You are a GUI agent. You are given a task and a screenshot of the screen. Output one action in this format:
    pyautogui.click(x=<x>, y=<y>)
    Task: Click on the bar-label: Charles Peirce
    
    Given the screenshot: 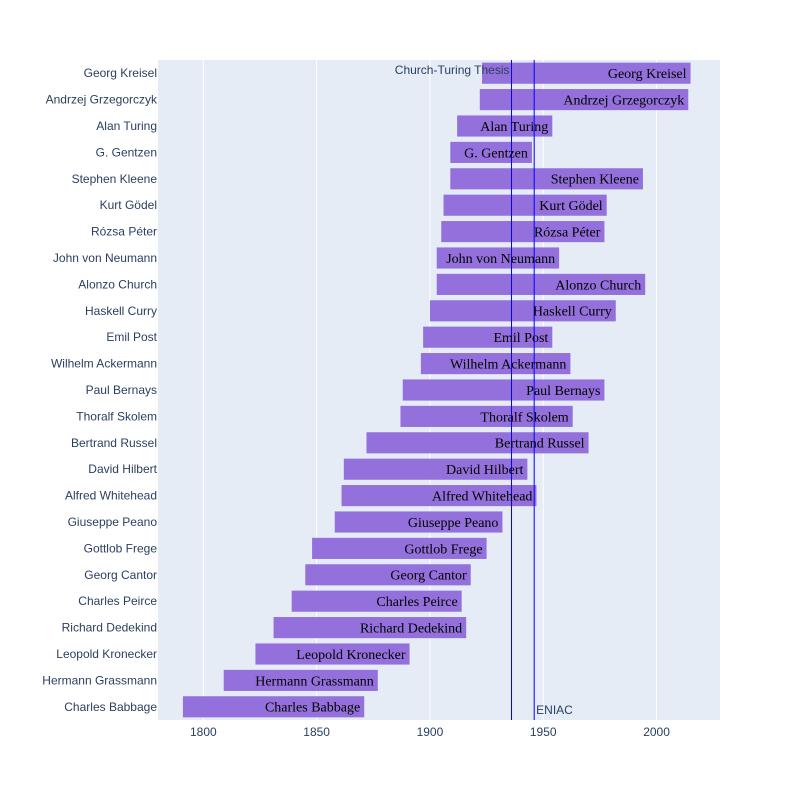 What is the action you would take?
    pyautogui.click(x=416, y=602)
    